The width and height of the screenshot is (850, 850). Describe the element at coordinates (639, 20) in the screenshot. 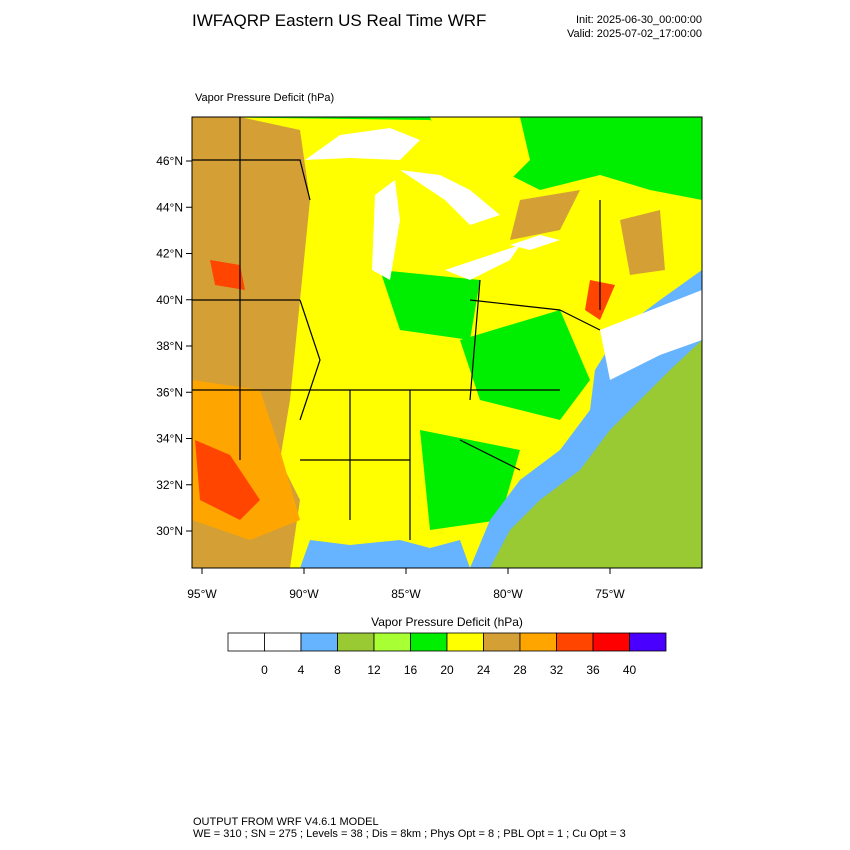

I see `init-time: Init: 2025-06-30_00:00:00` at that location.